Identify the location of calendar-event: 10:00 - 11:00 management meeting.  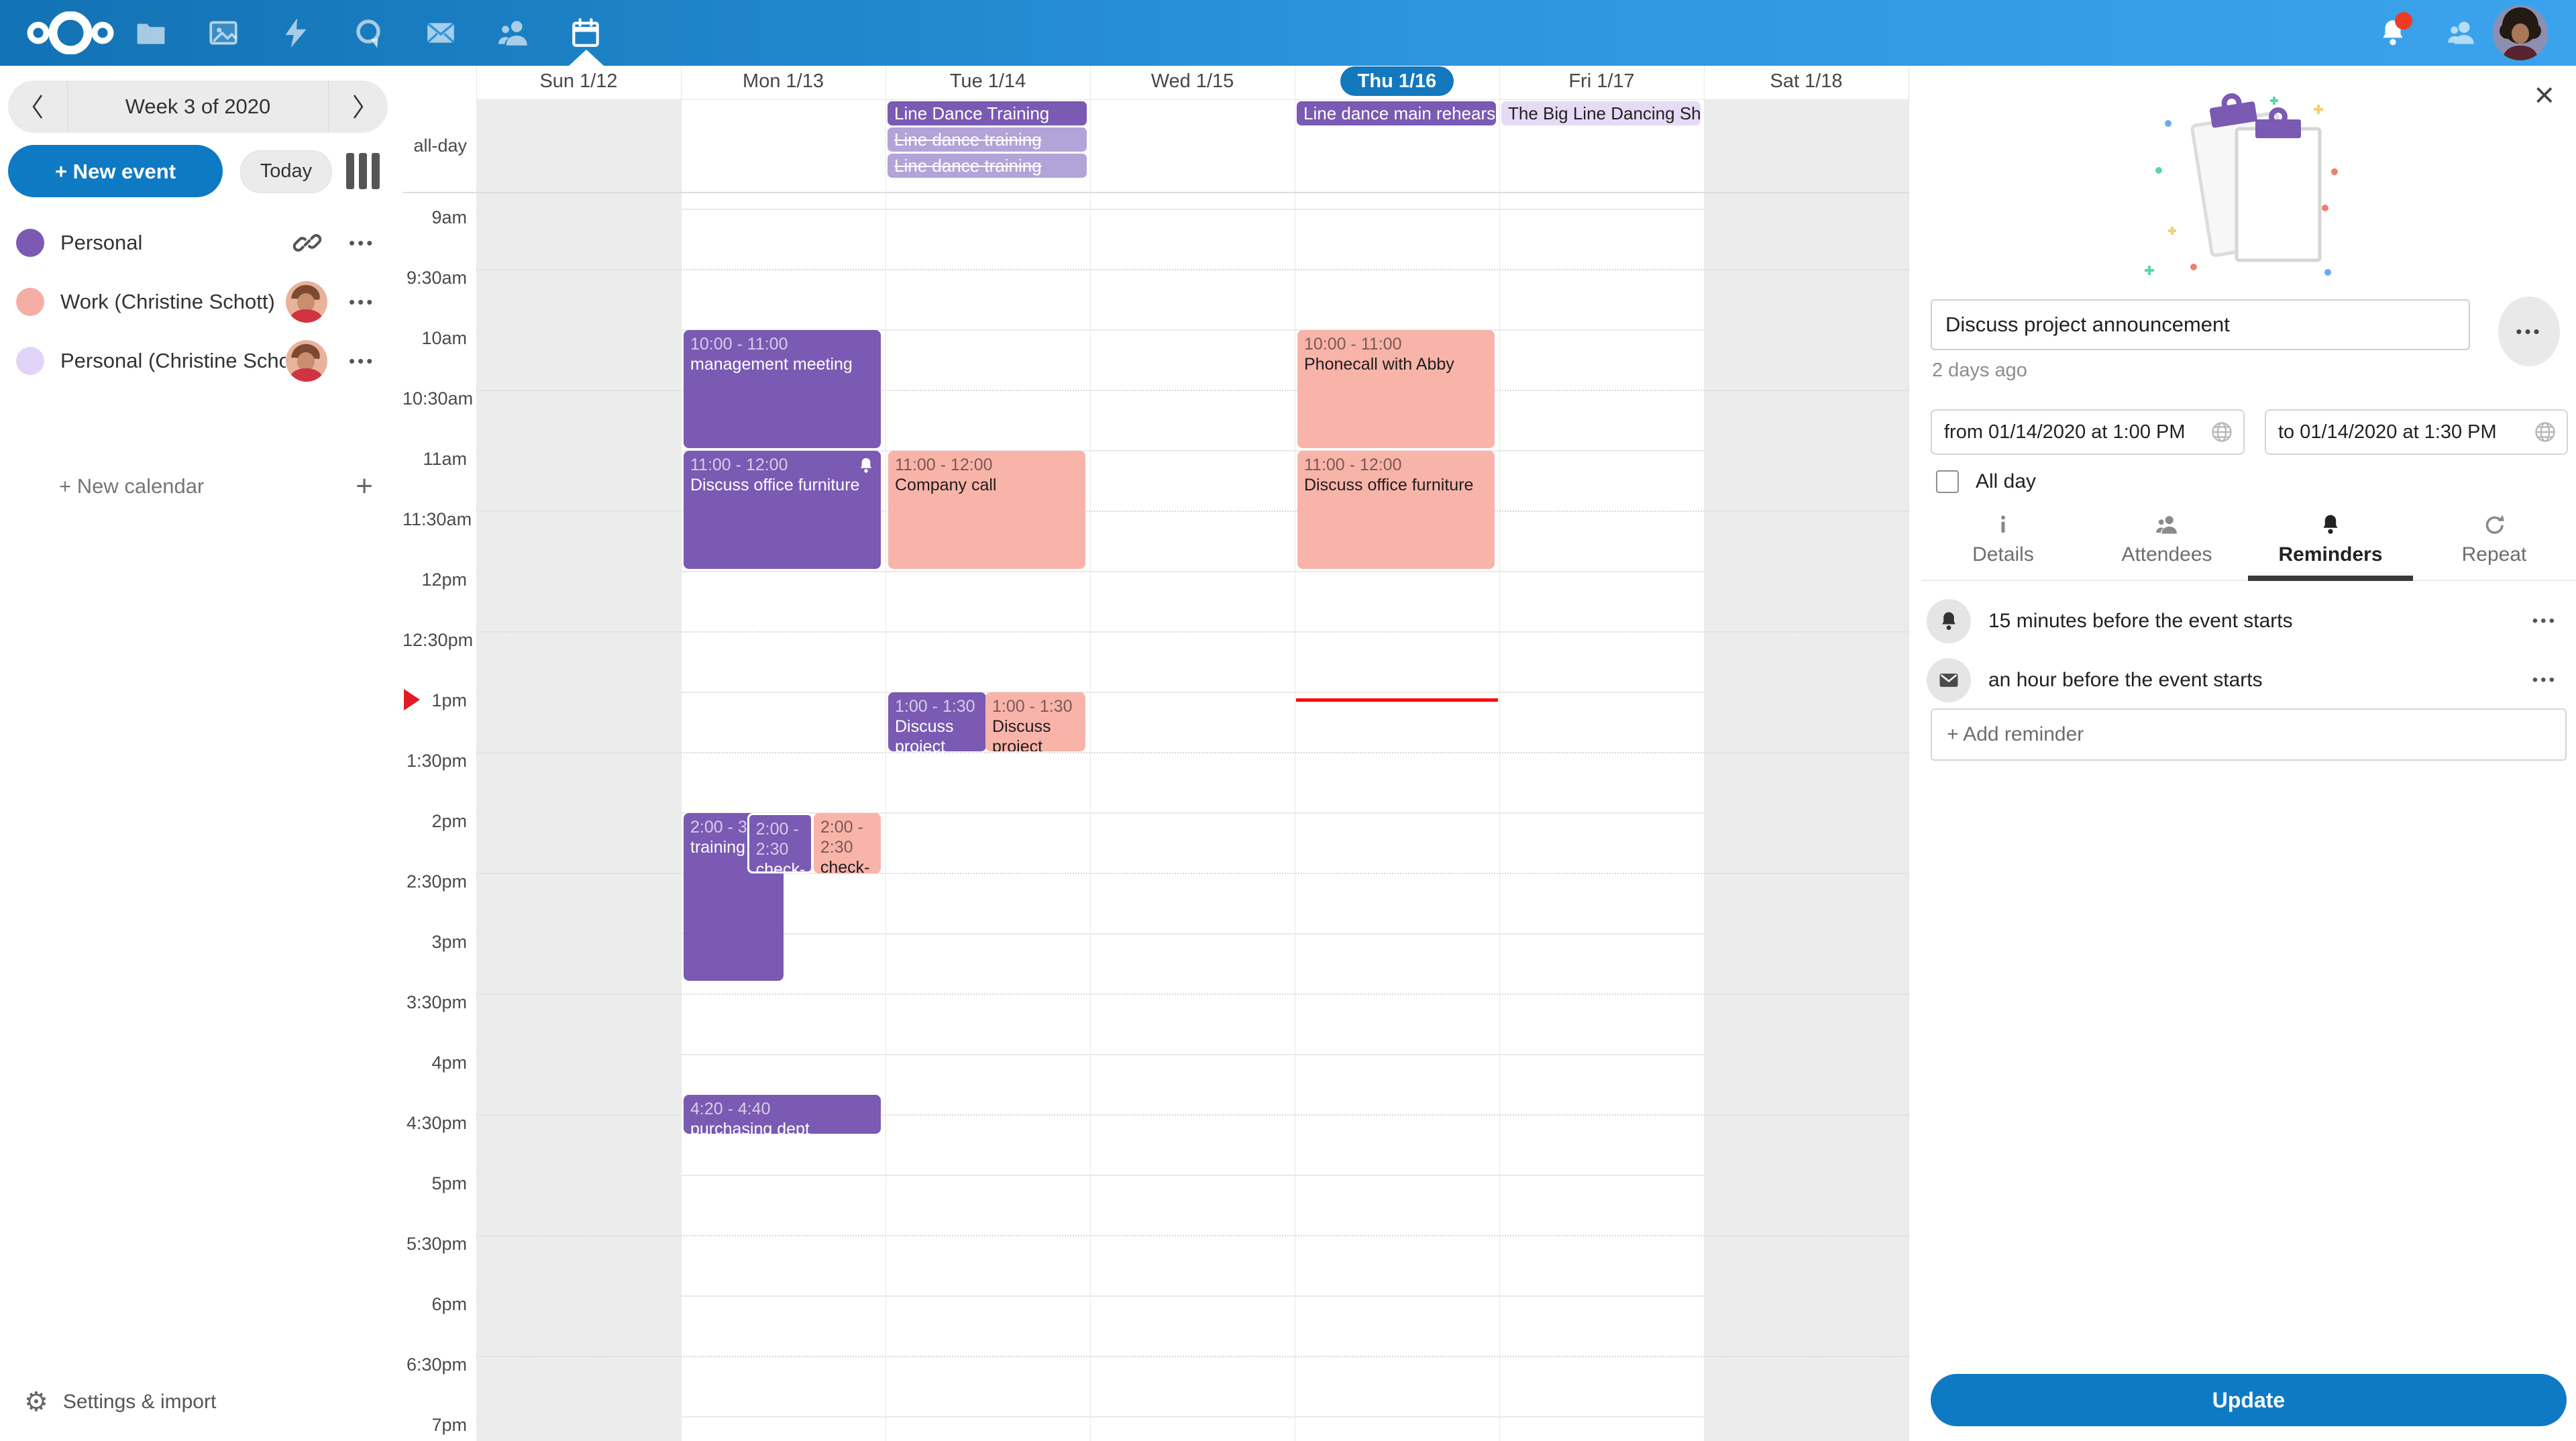
(782, 389).